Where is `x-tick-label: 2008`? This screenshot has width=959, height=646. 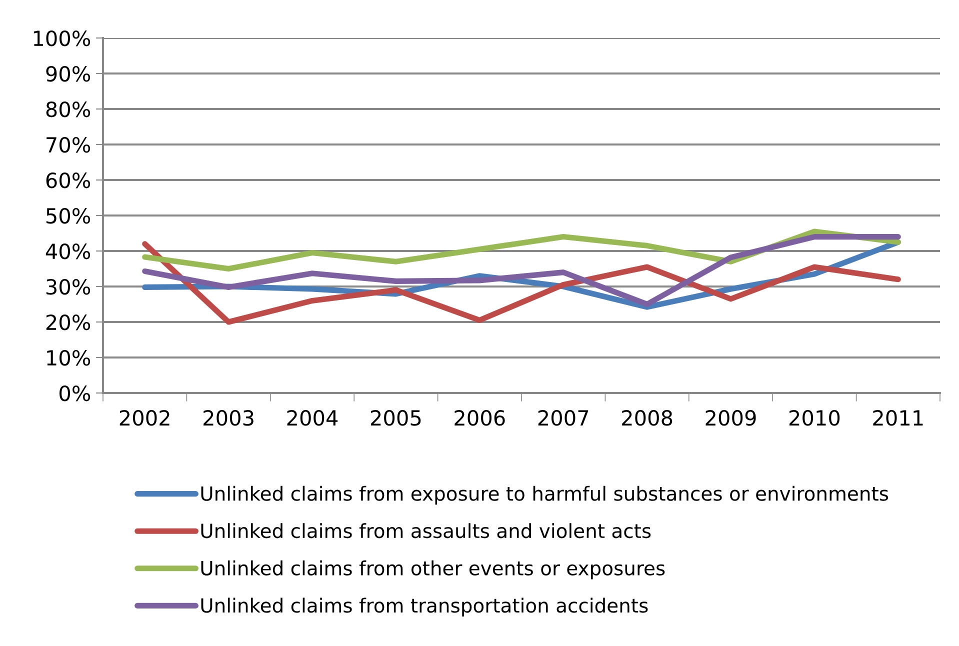 x-tick-label: 2008 is located at coordinates (647, 418).